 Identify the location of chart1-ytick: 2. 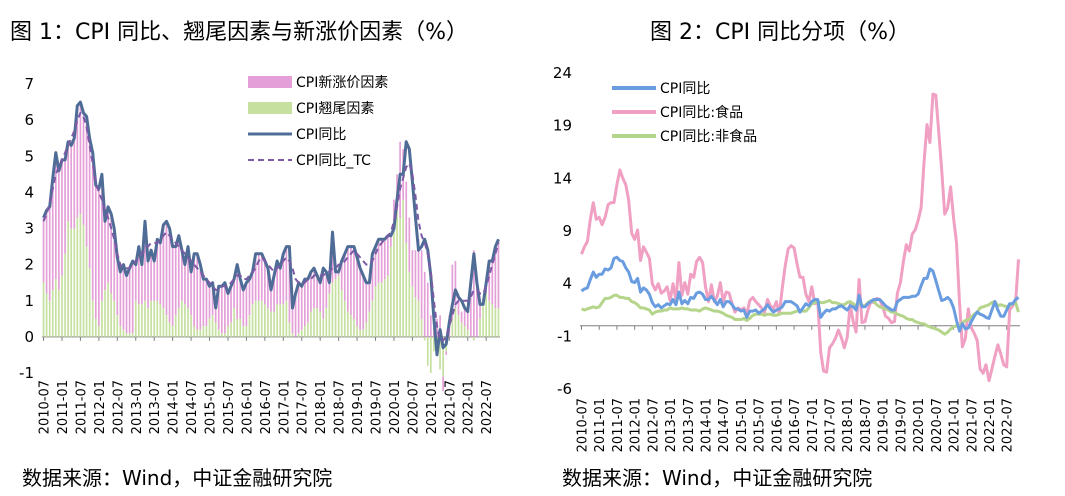
(29, 265).